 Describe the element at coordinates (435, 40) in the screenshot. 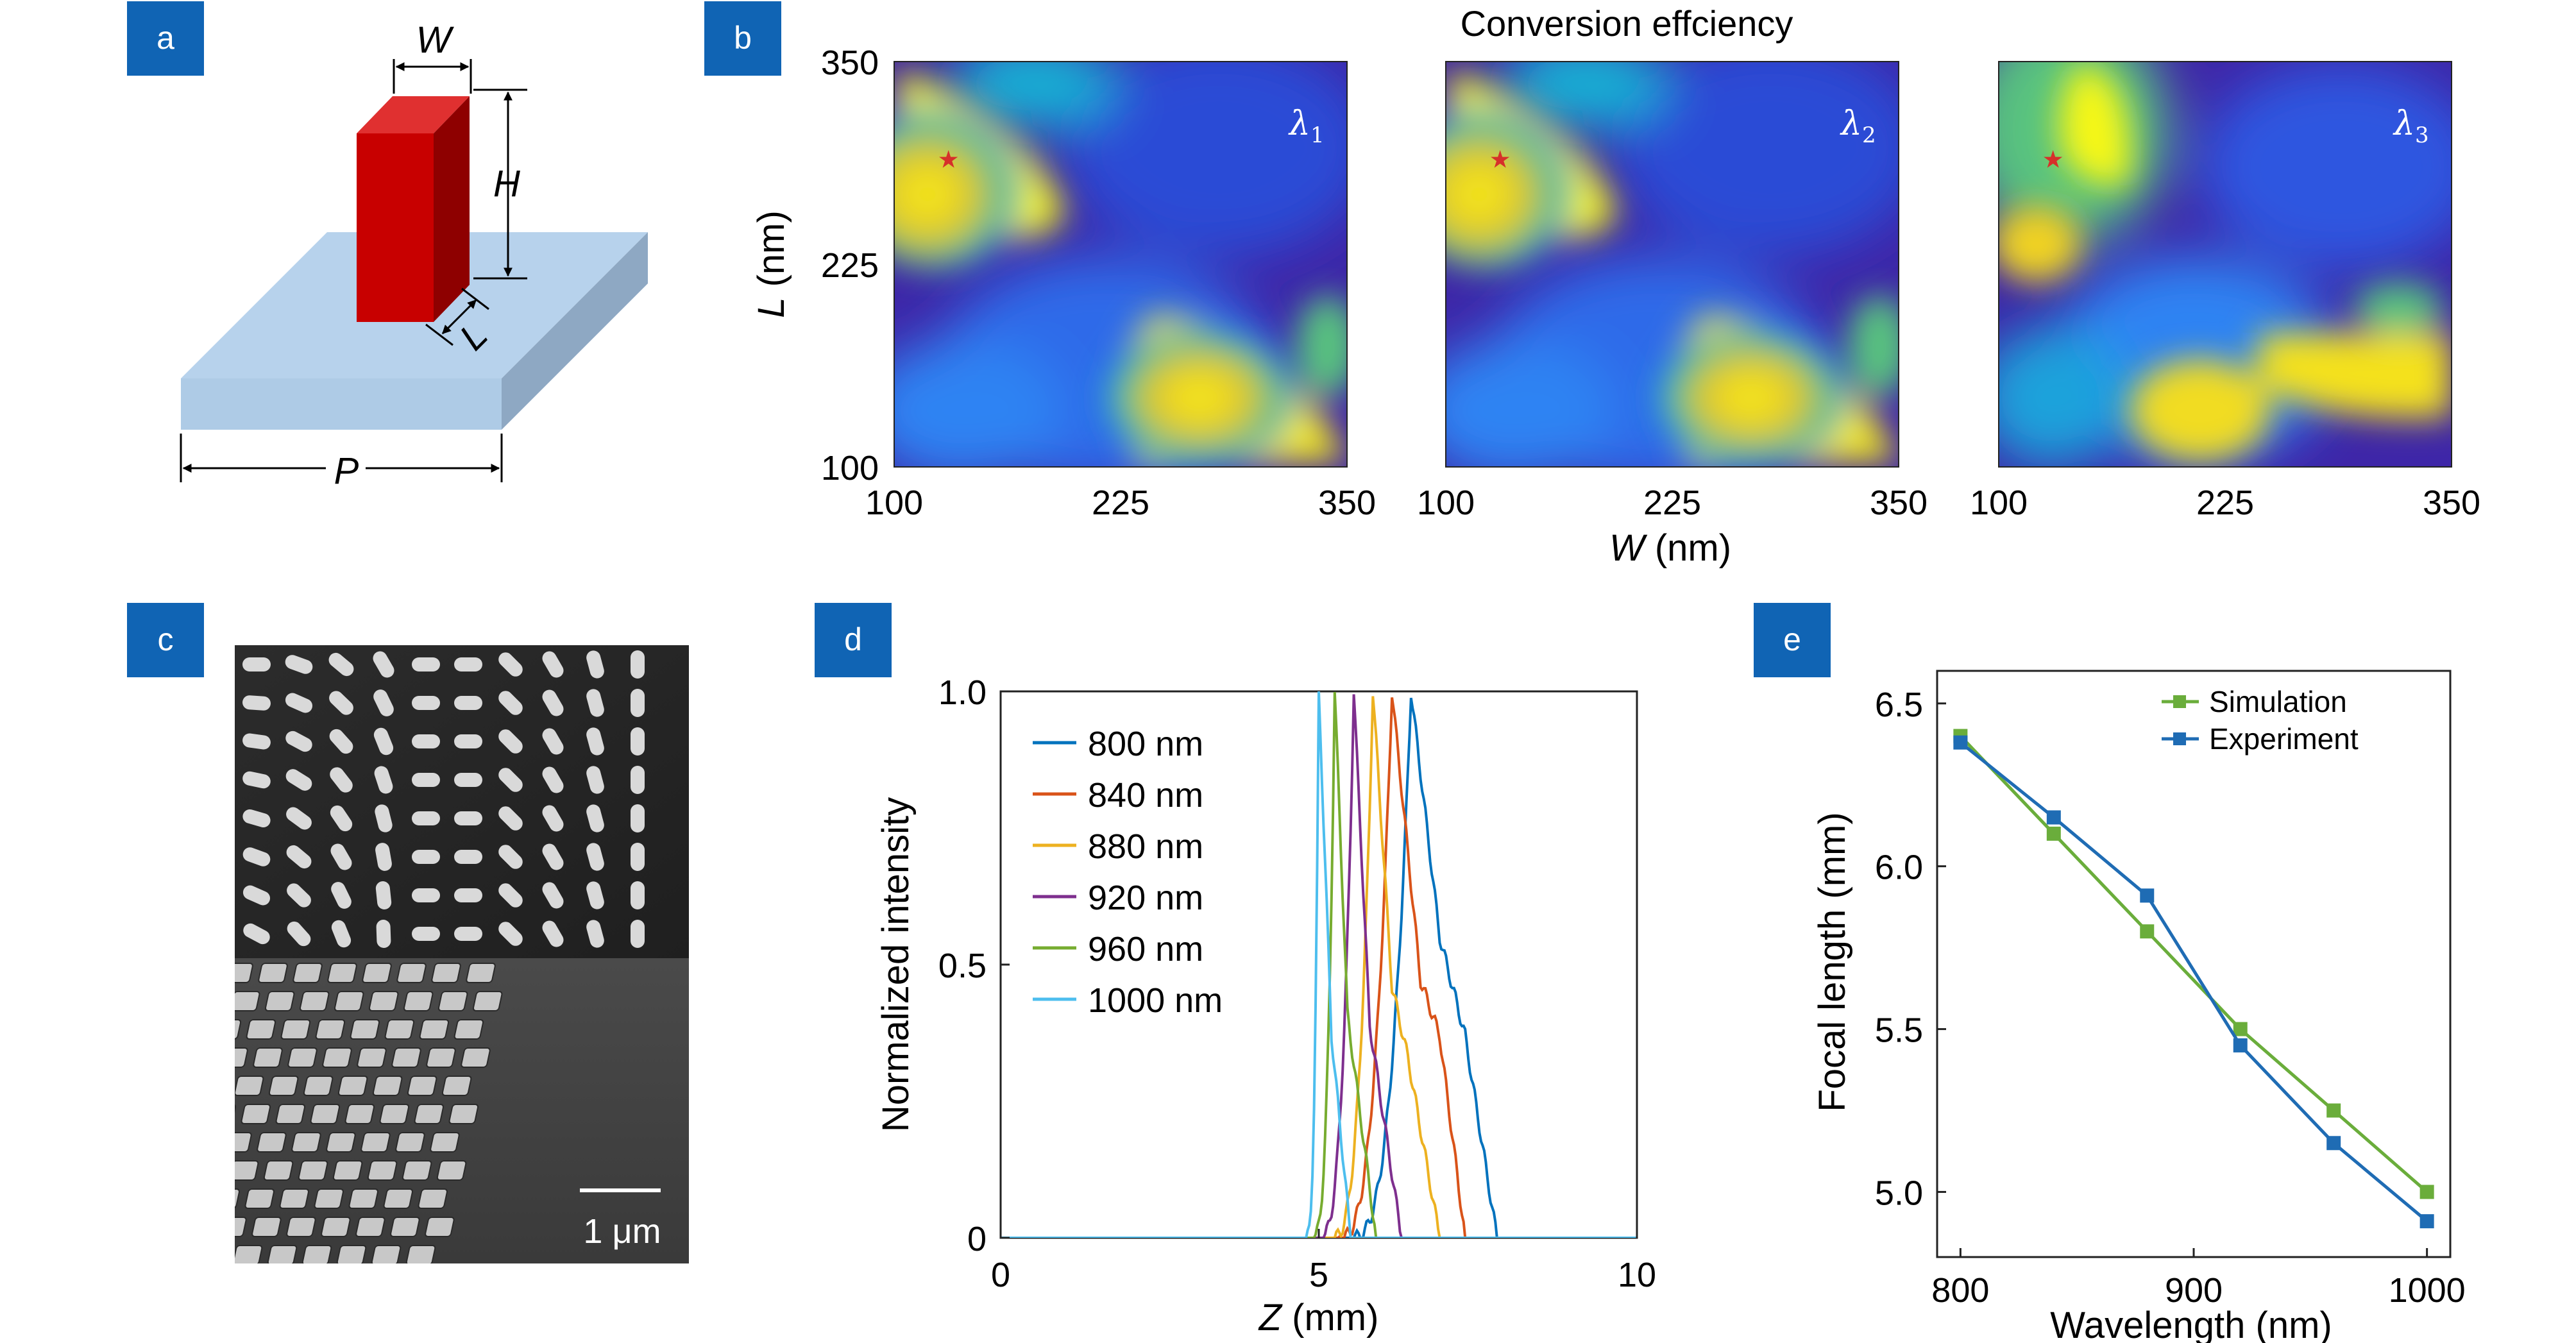

I see `dim-label-w: W` at that location.